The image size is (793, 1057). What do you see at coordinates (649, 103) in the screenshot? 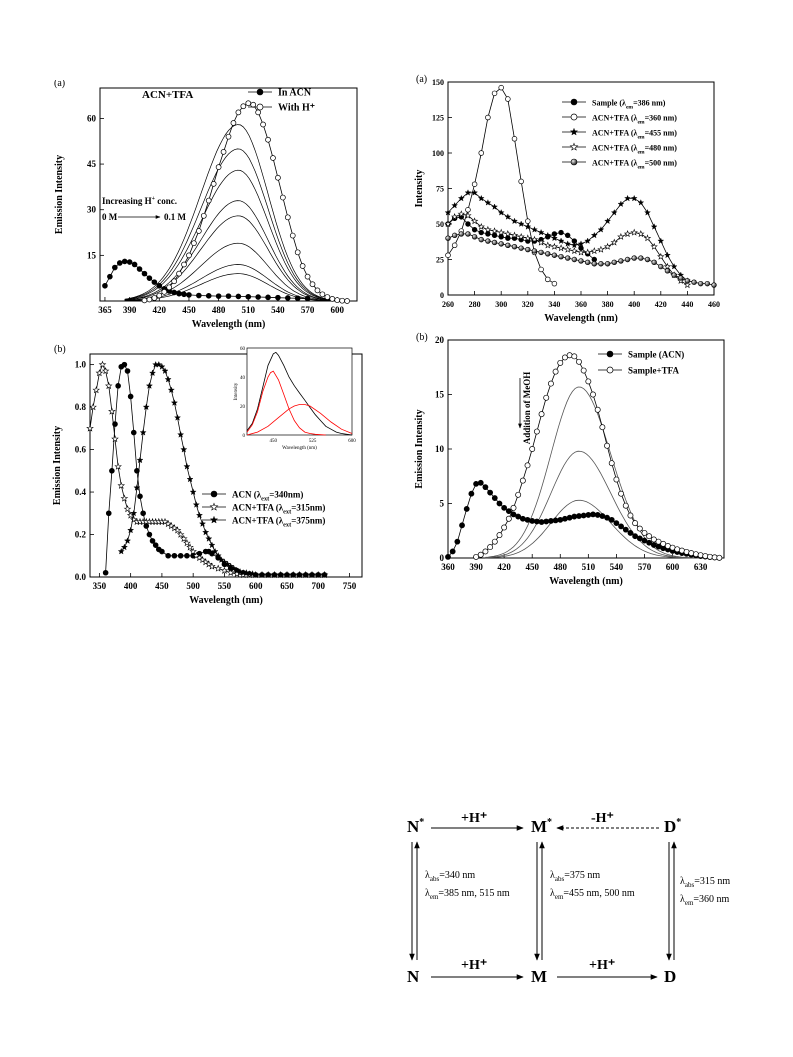
I see `legend-tail: =386 nm)` at bounding box center [649, 103].